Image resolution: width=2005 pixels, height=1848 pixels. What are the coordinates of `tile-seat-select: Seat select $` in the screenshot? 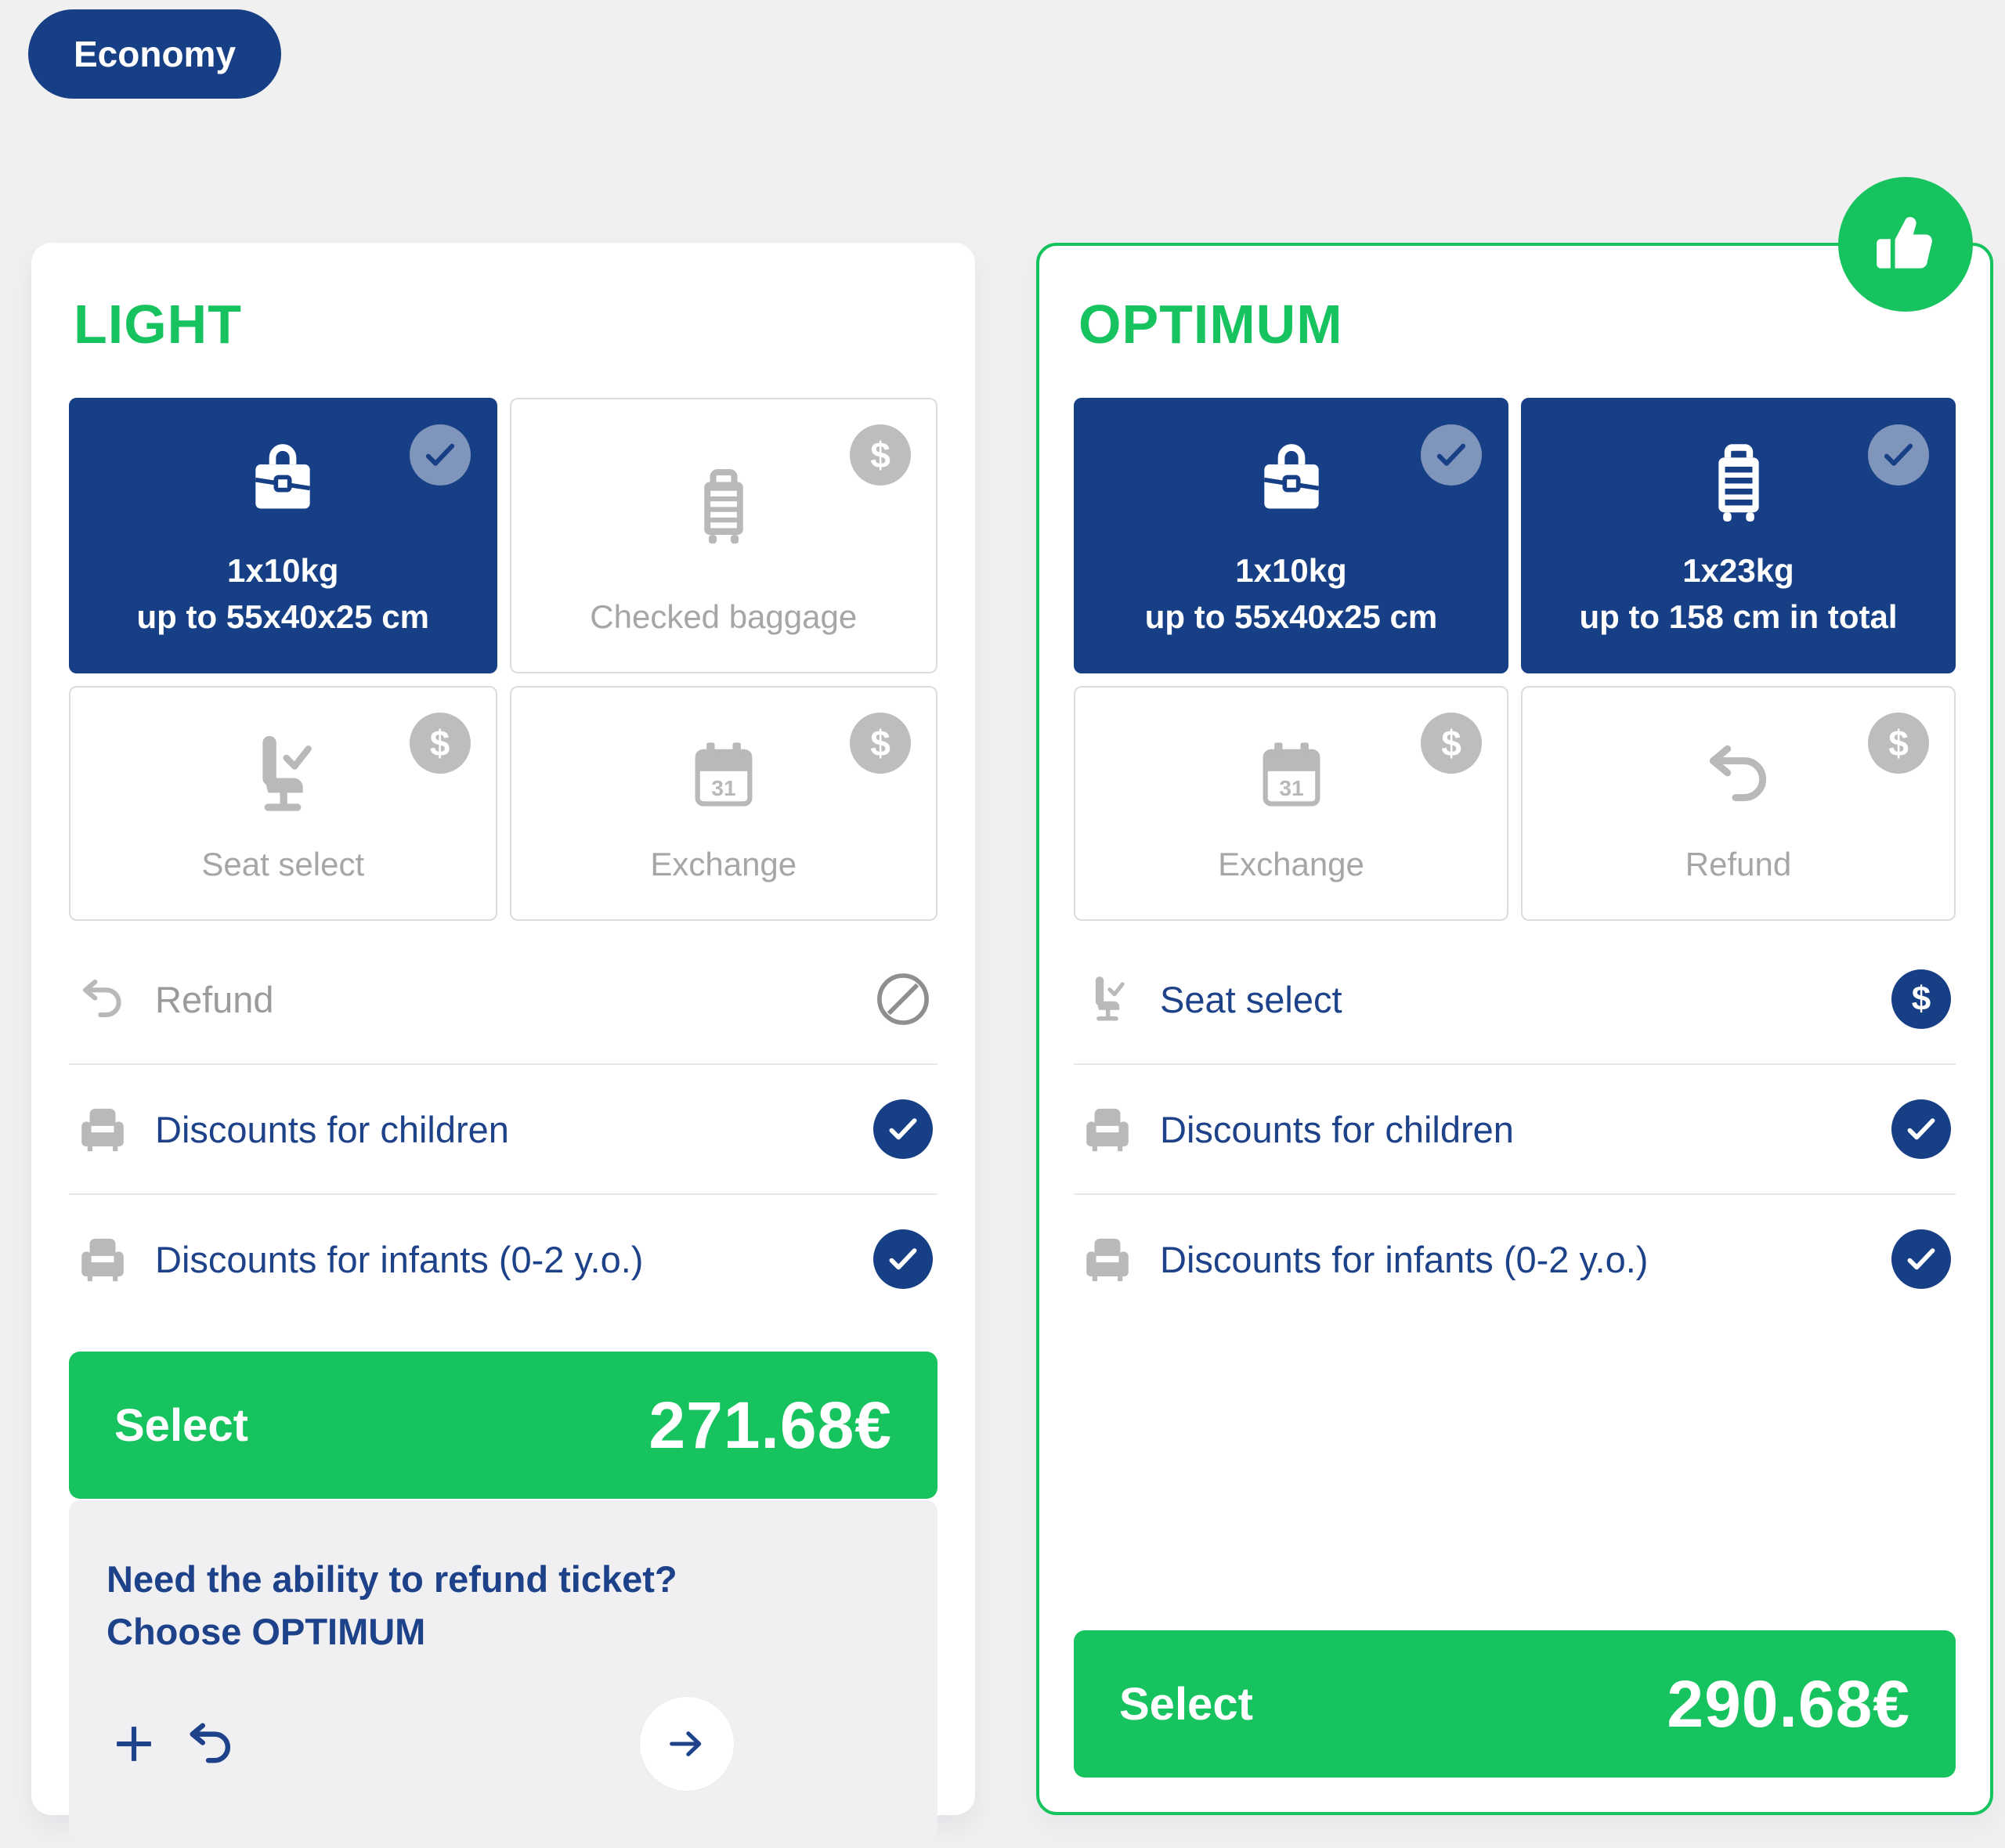 It's located at (283, 803).